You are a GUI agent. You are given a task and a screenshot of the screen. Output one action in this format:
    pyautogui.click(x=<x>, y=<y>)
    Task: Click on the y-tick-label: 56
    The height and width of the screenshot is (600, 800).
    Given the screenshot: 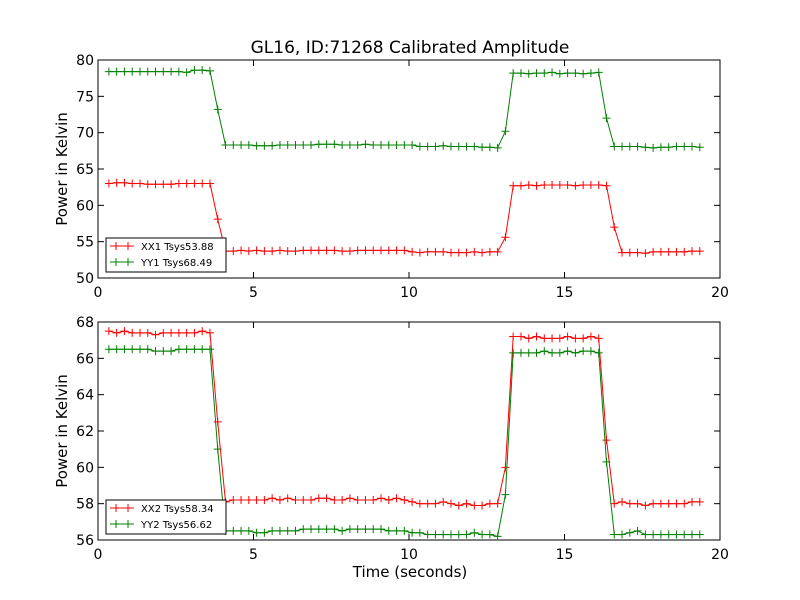 What is the action you would take?
    pyautogui.click(x=85, y=541)
    